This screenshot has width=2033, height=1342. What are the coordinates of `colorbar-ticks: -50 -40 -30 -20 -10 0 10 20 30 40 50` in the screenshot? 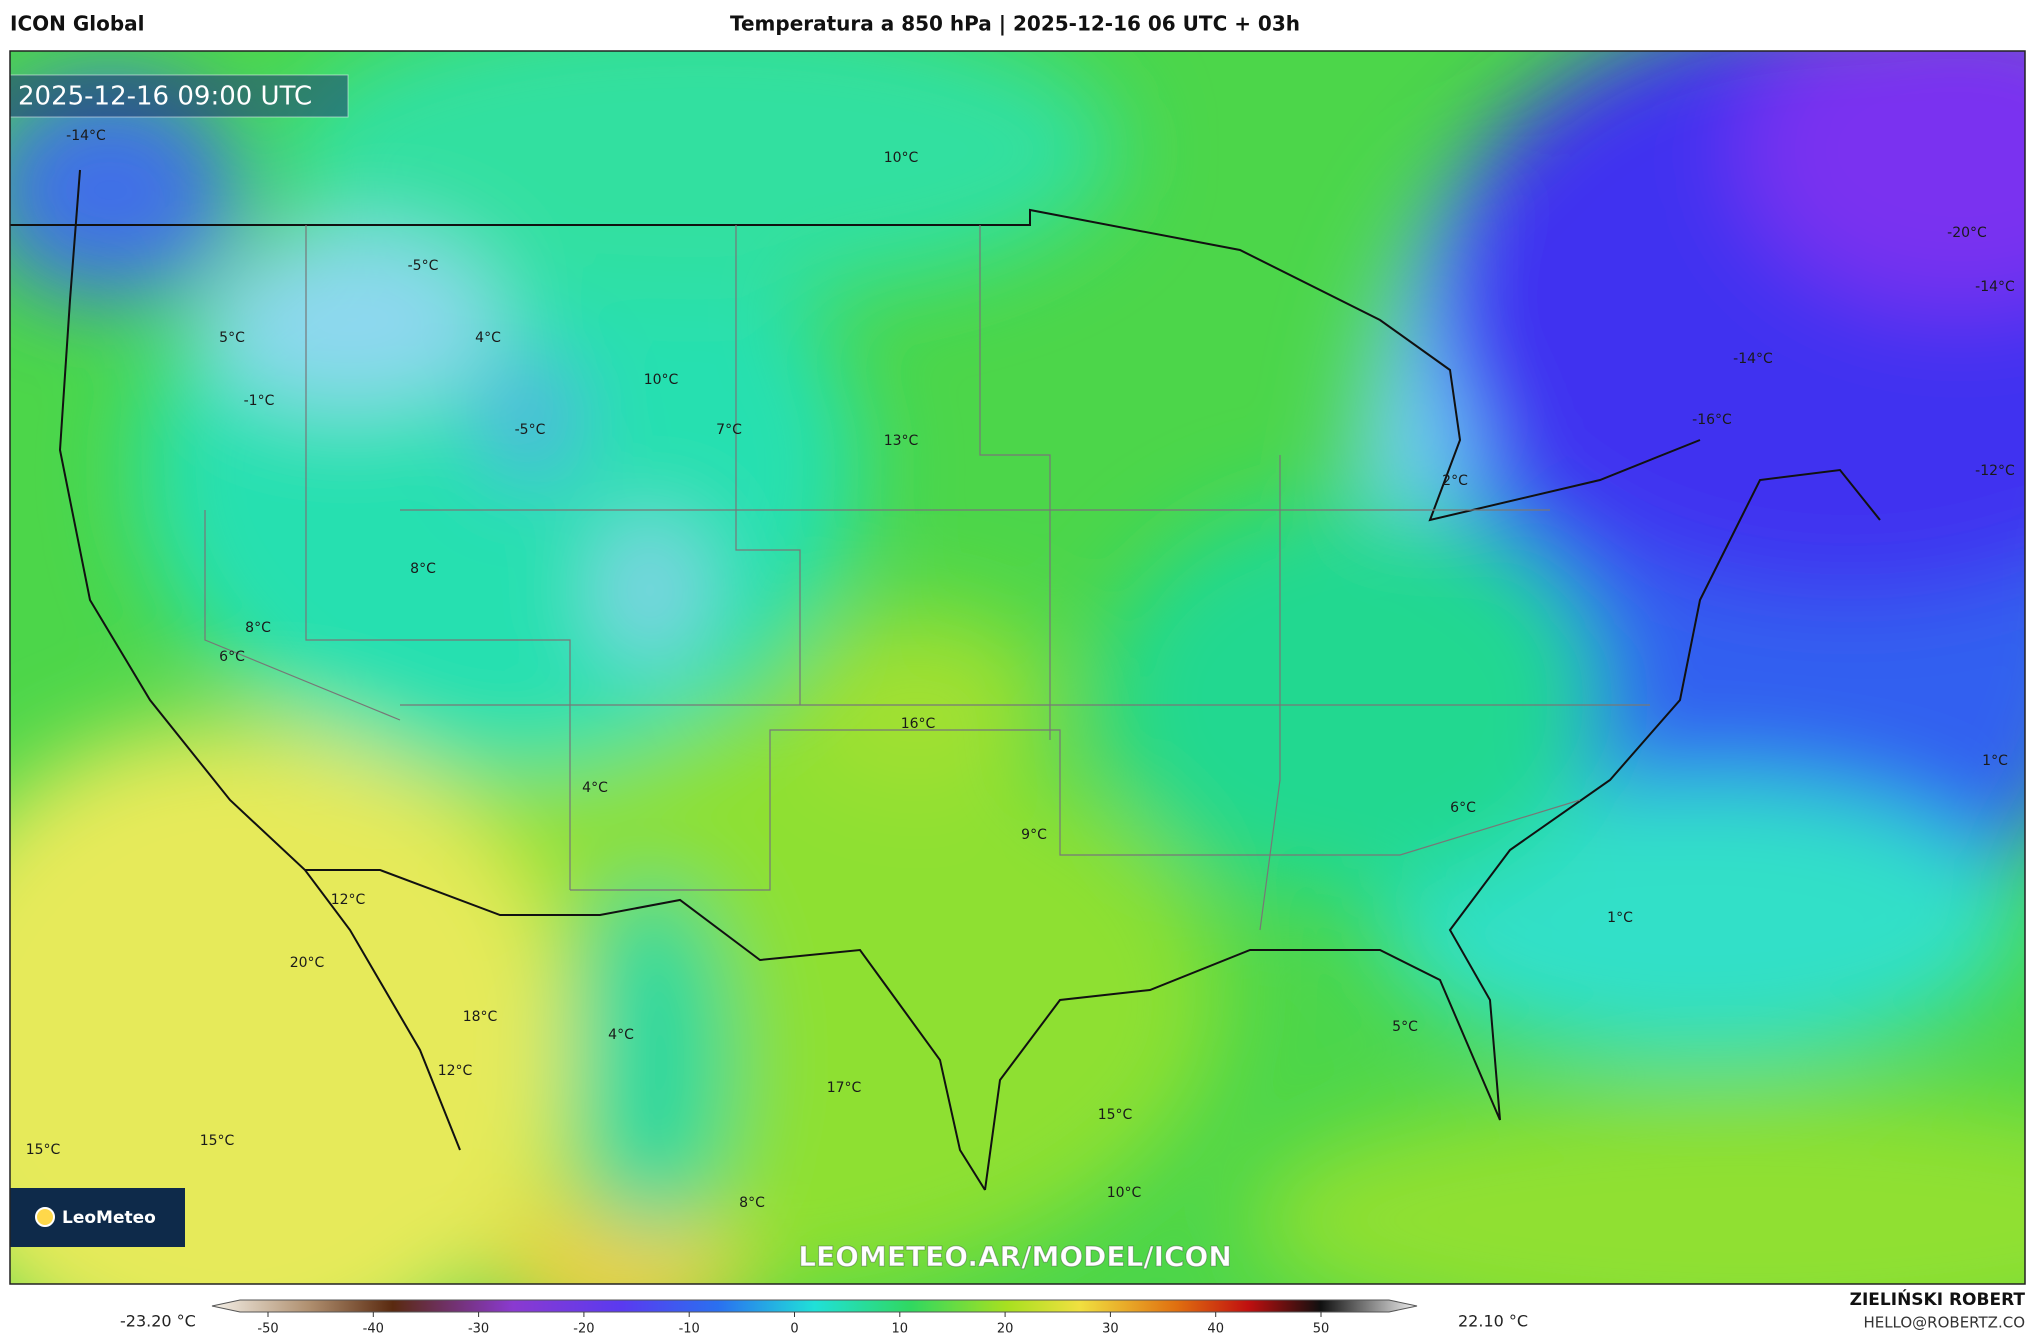 It's located at (793, 1324).